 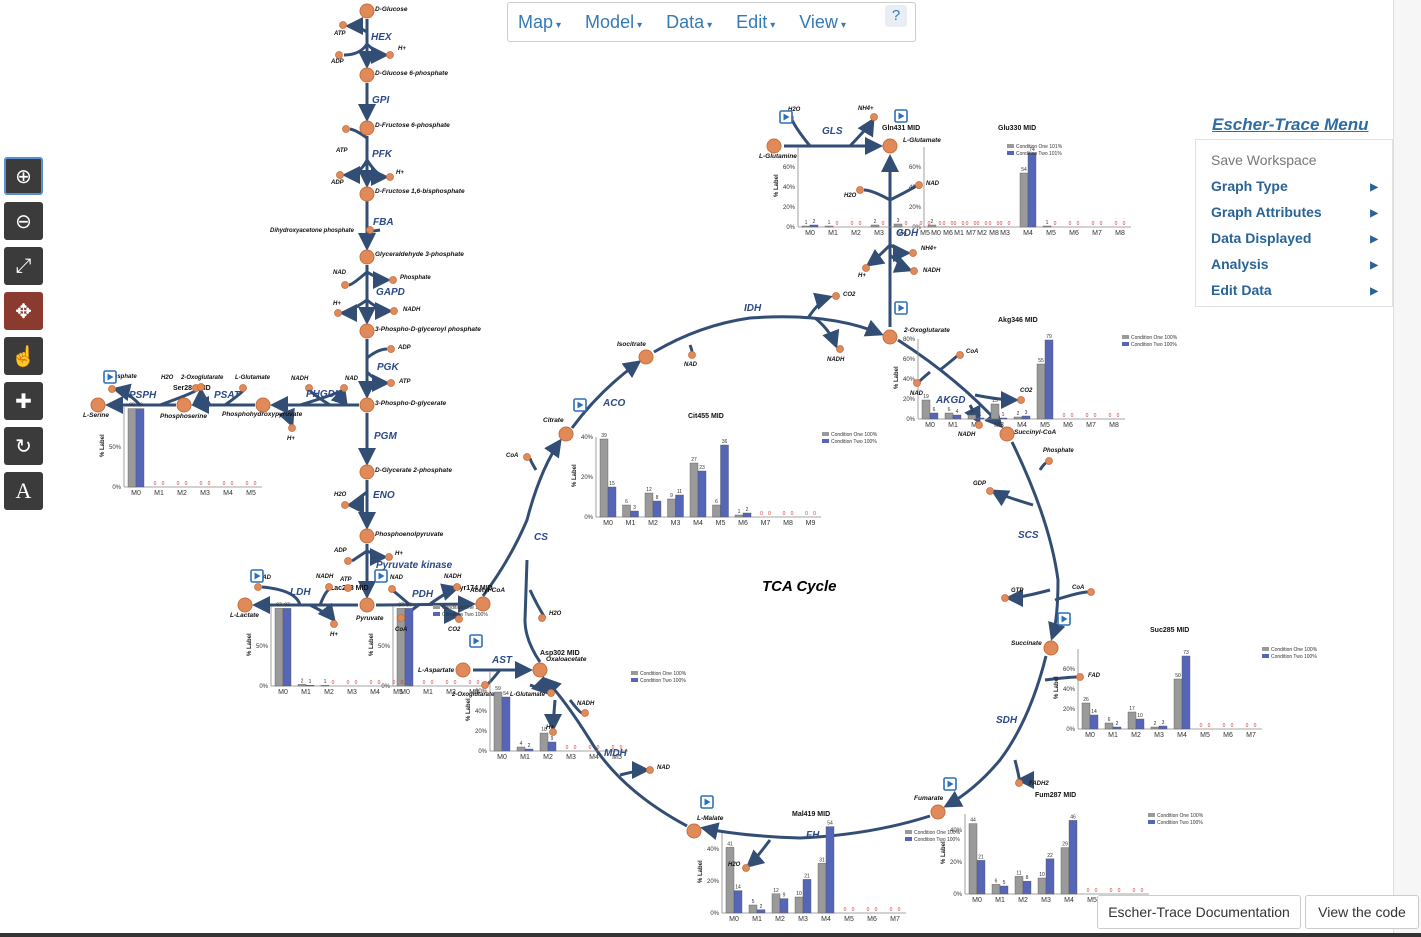 What do you see at coordinates (23, 266) in the screenshot?
I see `fit-screen-button: ⤢` at bounding box center [23, 266].